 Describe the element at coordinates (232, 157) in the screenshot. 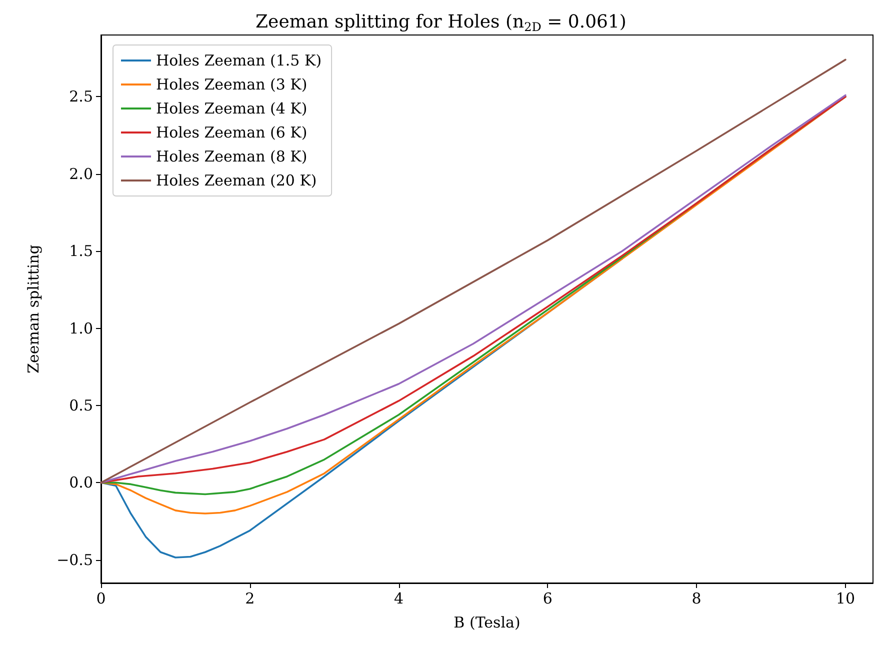

I see `legend-label: Holes Zeeman (8 K)` at that location.